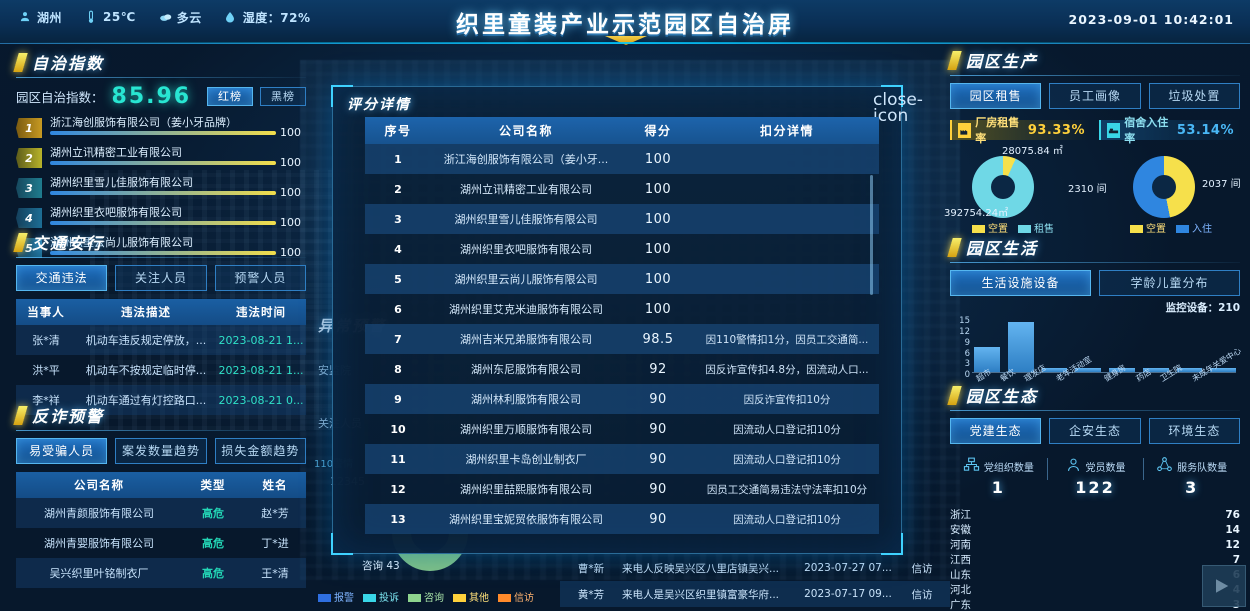 The image size is (1250, 611). What do you see at coordinates (163, 163) in the screenshot?
I see `rank-bar` at bounding box center [163, 163].